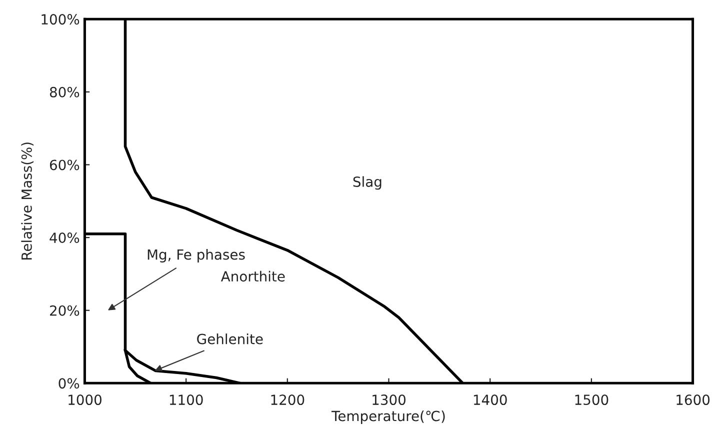 The height and width of the screenshot is (444, 712). What do you see at coordinates (196, 255) in the screenshot?
I see `annotation: Mg, Fe phases` at bounding box center [196, 255].